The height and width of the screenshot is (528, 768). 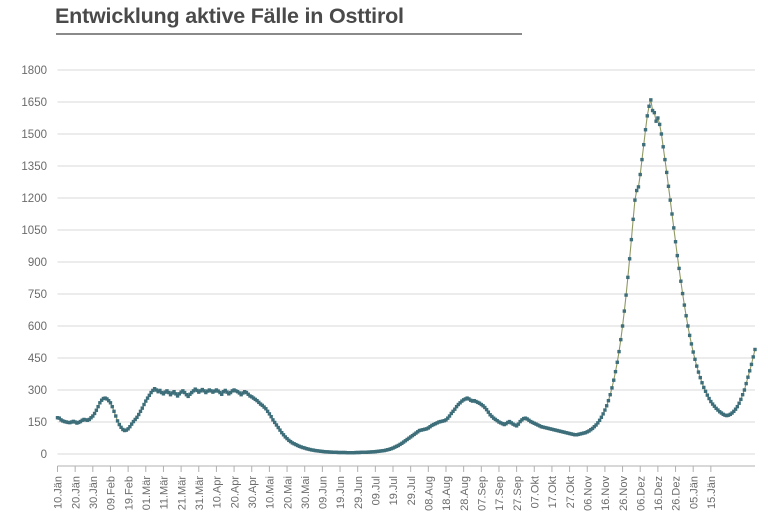 I want to click on svg-text: 27.Sep, so click(x=518, y=493).